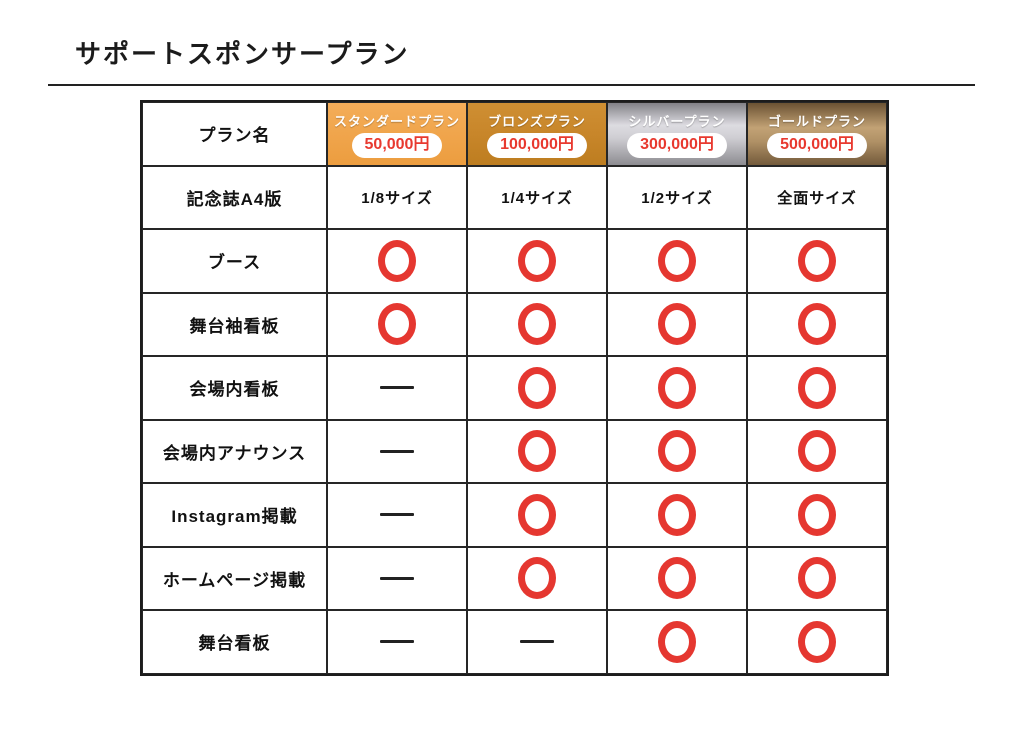 This screenshot has width=1024, height=730. I want to click on row-label: 会場内看板, so click(234, 390).